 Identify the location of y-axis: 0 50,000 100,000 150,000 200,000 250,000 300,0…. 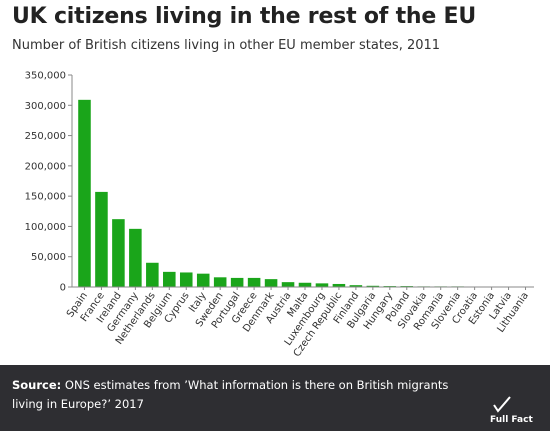
(49, 182).